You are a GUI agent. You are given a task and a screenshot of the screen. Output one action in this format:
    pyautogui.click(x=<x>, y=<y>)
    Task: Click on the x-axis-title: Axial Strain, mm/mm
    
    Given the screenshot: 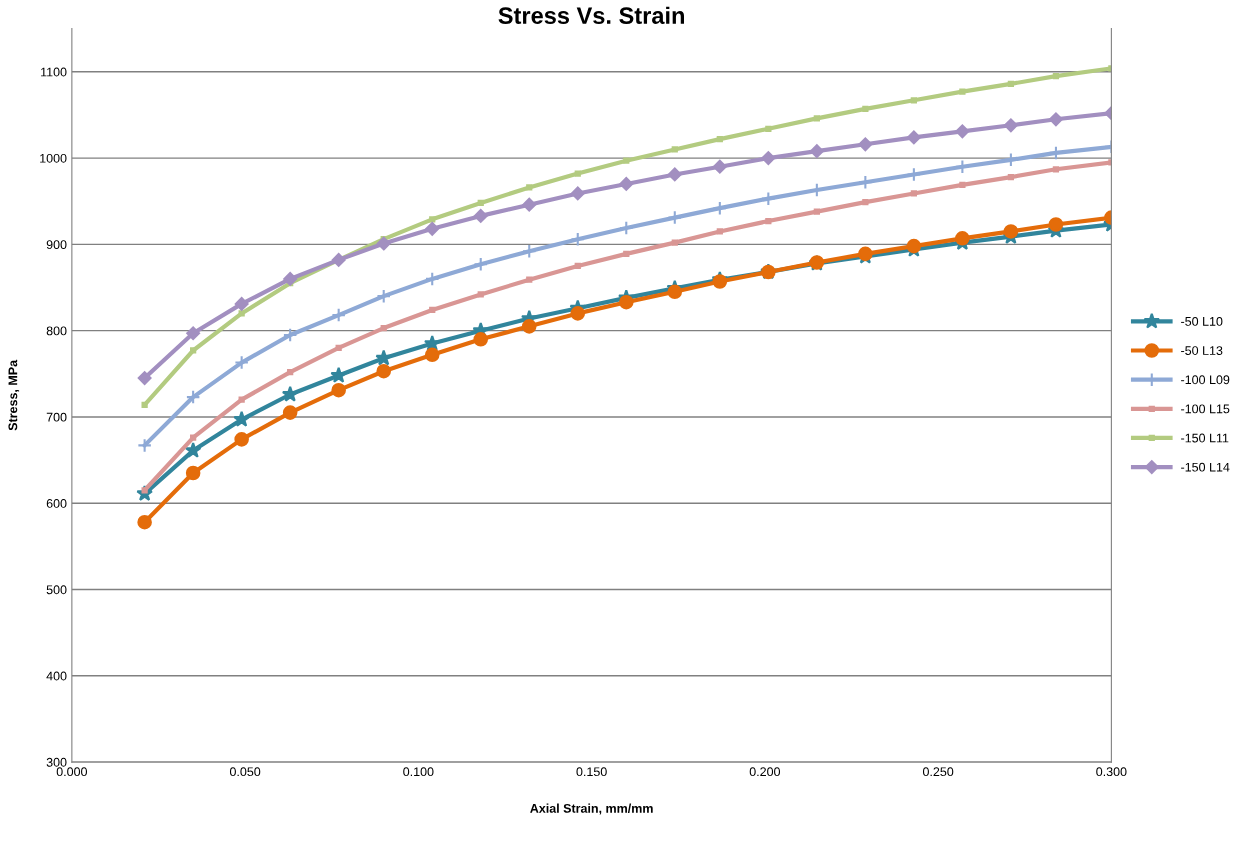 What is the action you would take?
    pyautogui.click(x=591, y=809)
    